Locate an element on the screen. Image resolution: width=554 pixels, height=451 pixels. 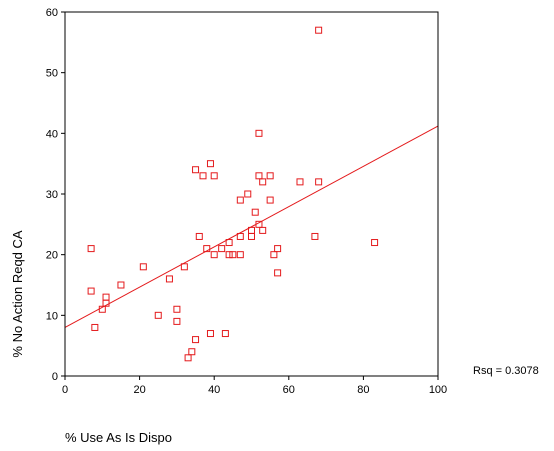
y-tick-label: 40 is located at coordinates (52, 134).